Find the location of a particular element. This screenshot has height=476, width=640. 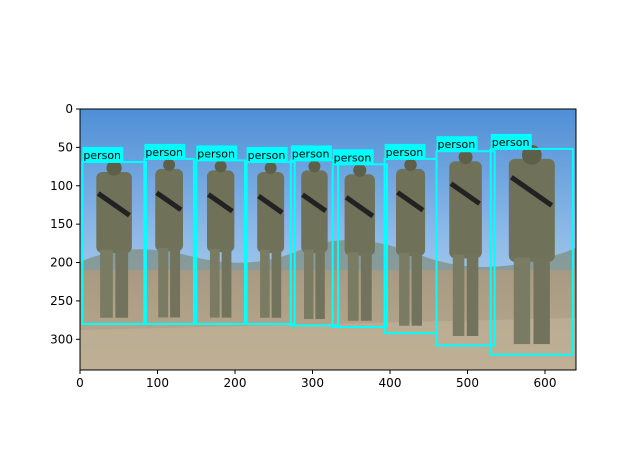

y-axis: 0 50 100 150 200 250 300 is located at coordinates (65, 224).